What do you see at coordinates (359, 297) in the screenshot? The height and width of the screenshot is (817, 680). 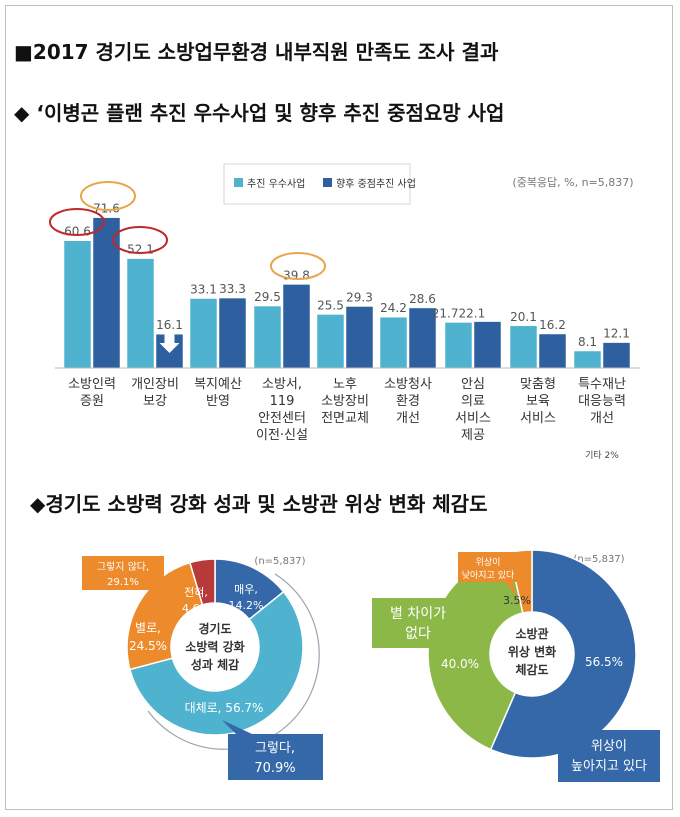 I see `bar-value-label: 29.3` at bounding box center [359, 297].